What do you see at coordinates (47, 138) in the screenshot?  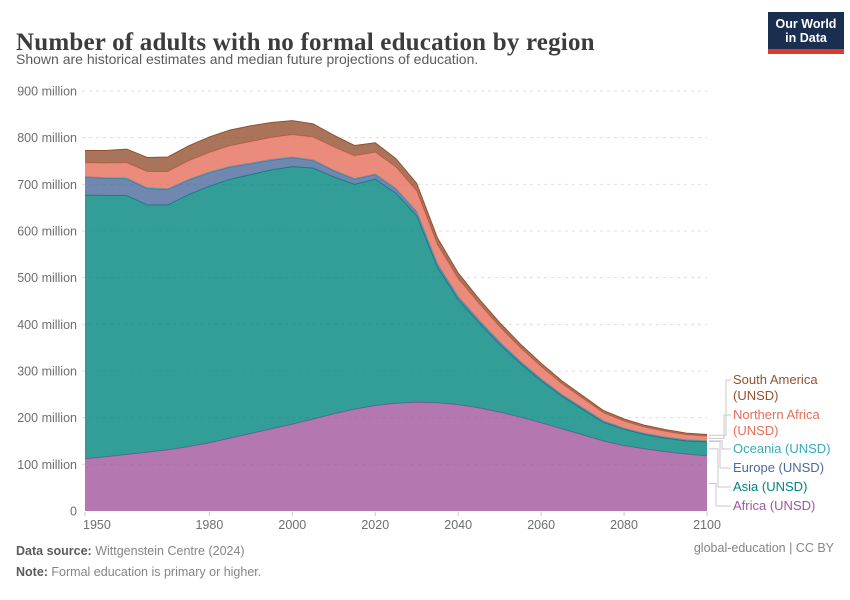 I see `y-axis-label: 800 million` at bounding box center [47, 138].